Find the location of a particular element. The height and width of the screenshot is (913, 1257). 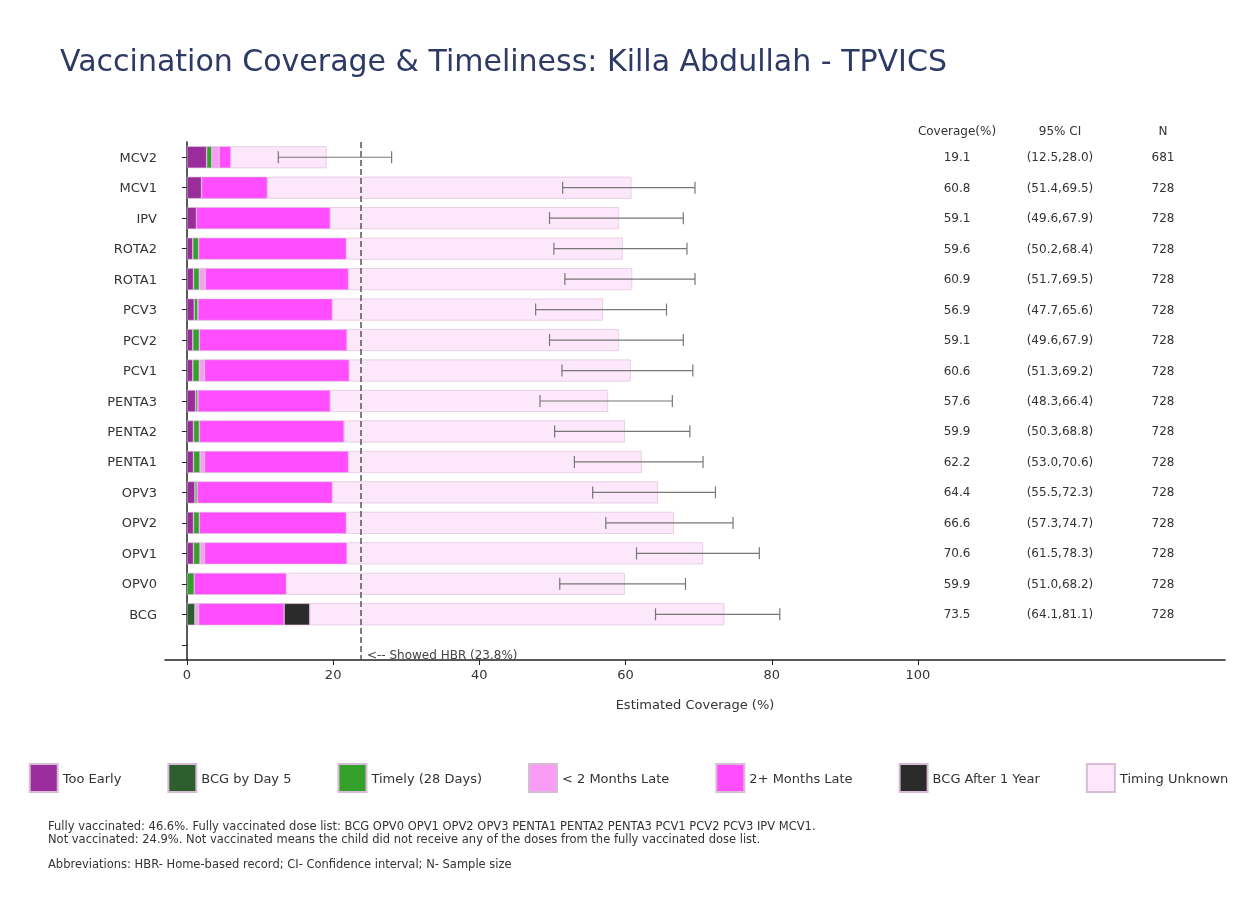

x-axis-title: Estimated Coverage (%) is located at coordinates (695, 704).